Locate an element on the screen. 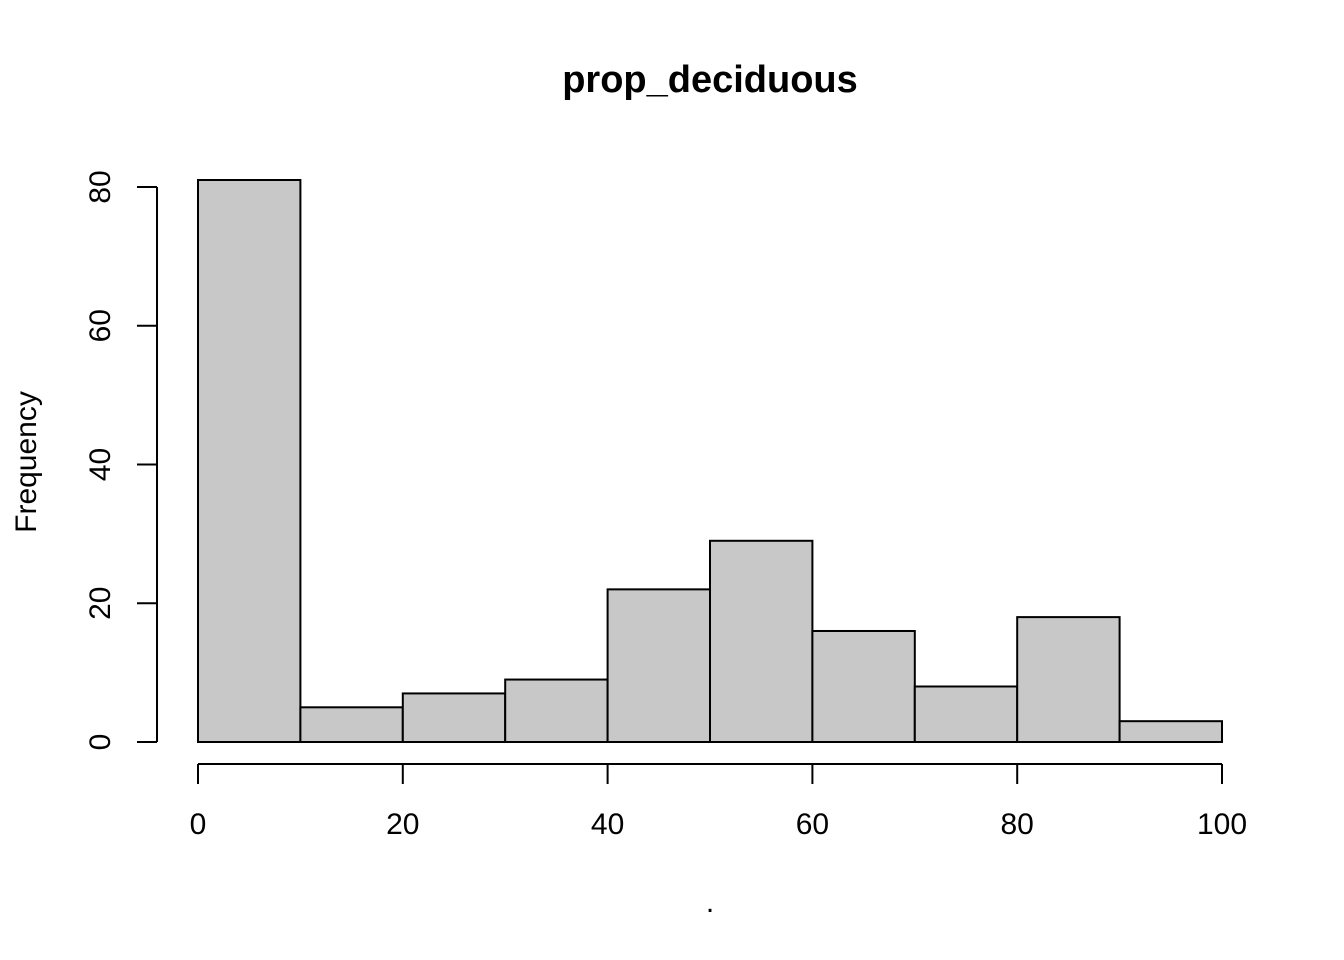 This screenshot has width=1344, height=960. y-tick-label: 20 is located at coordinates (100, 603).